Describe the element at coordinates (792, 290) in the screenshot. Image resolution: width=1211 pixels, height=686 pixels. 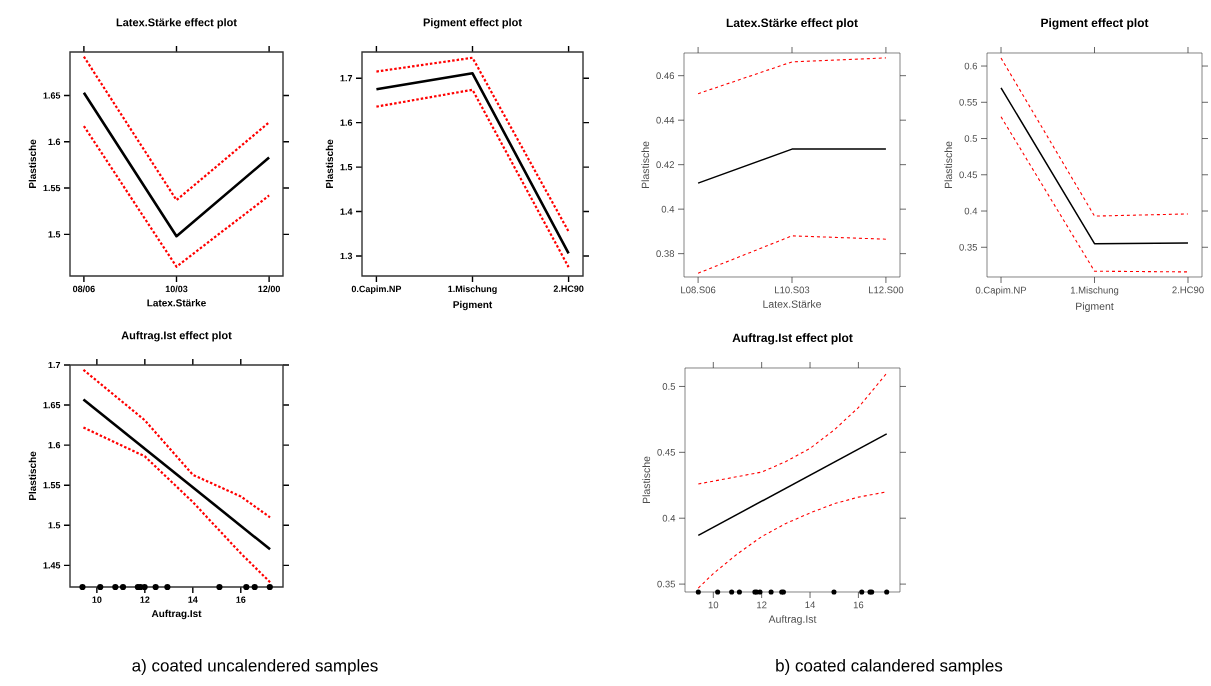
I see `x-tick-label: L10.S03` at that location.